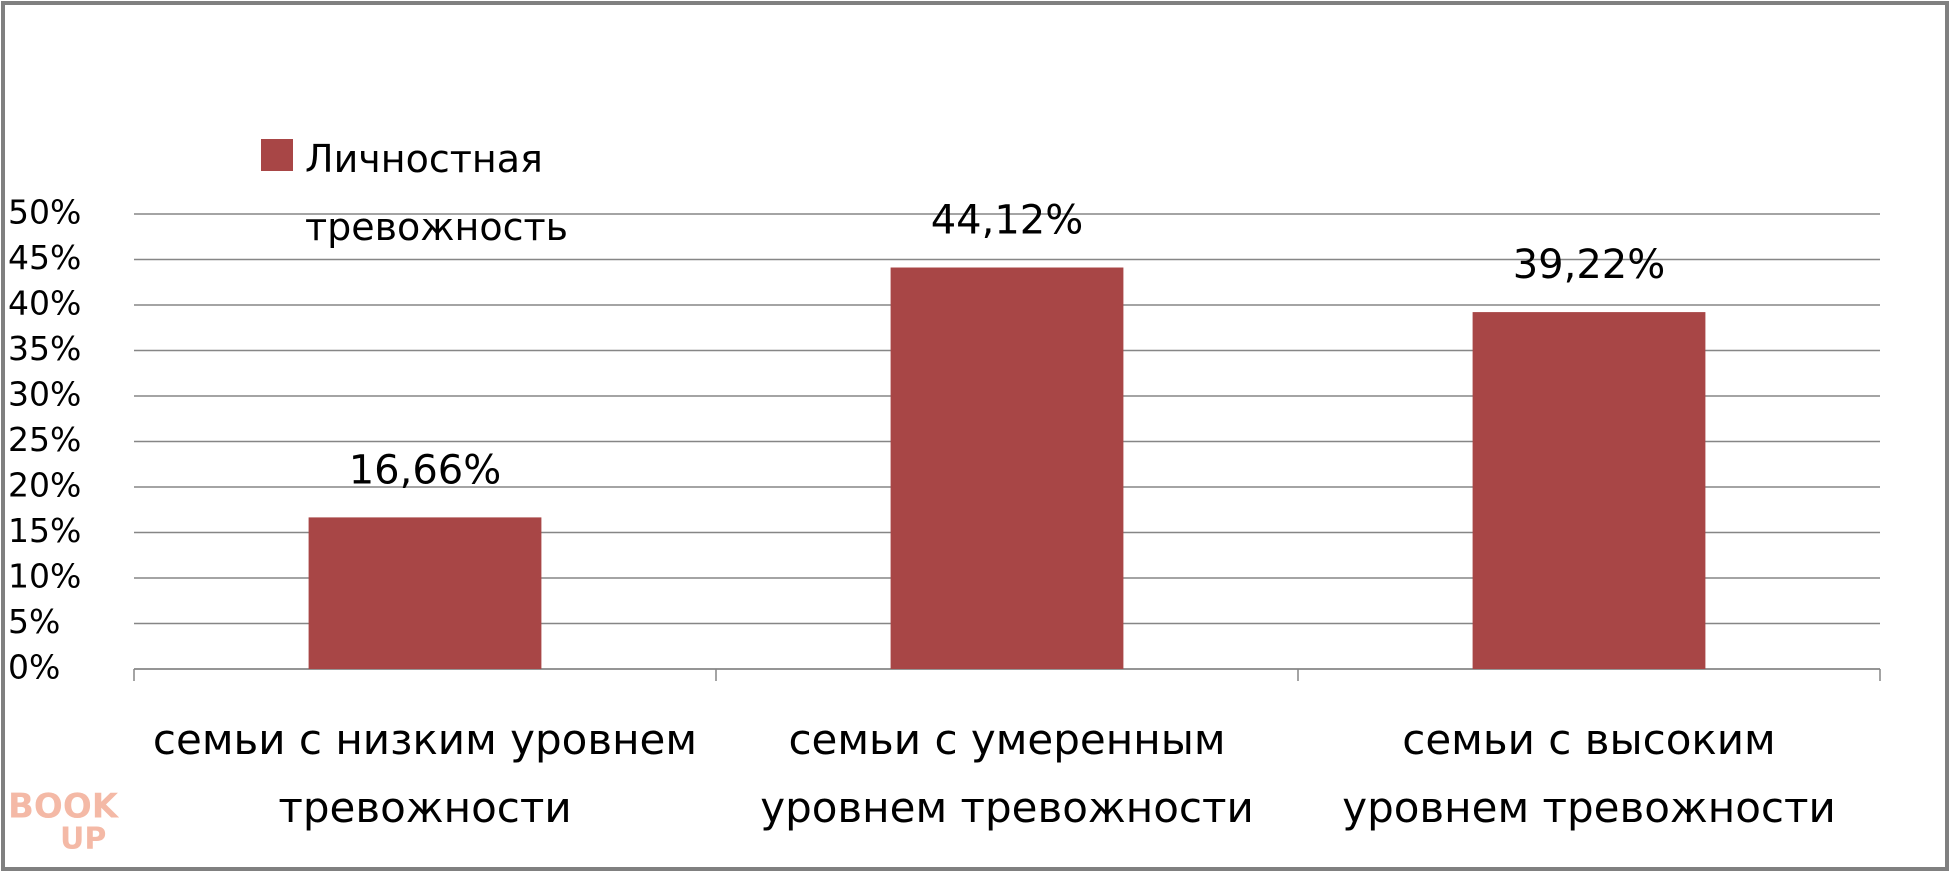  Describe the element at coordinates (44, 303) in the screenshot. I see `y-tick-label: 40%` at that location.